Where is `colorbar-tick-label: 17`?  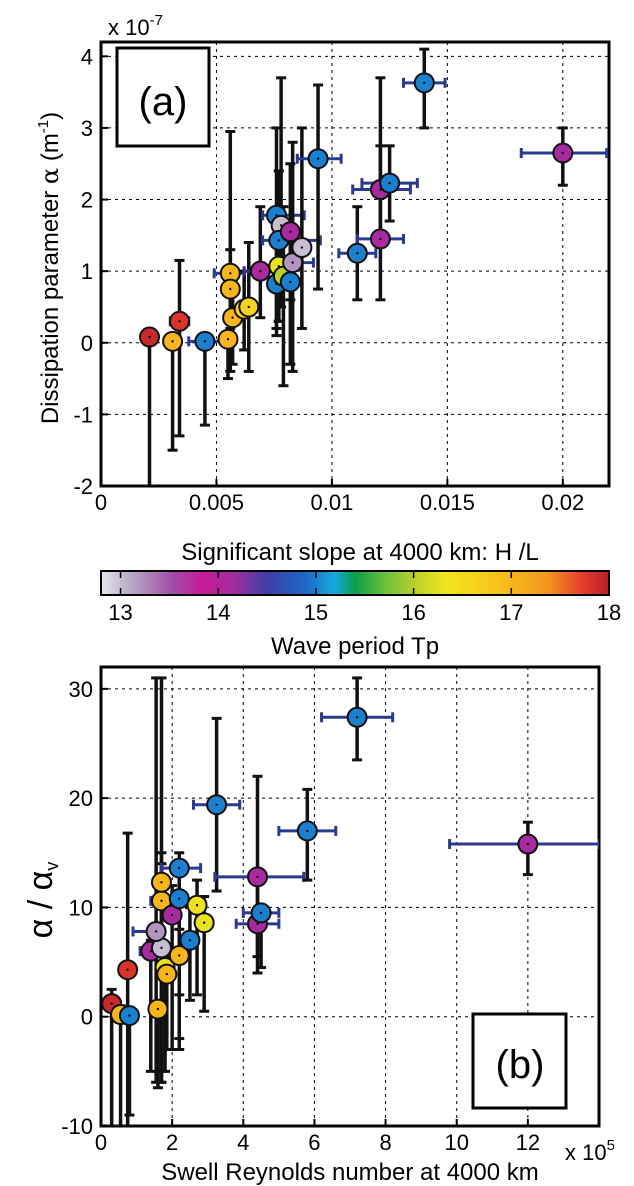
colorbar-tick-label: 17 is located at coordinates (511, 612).